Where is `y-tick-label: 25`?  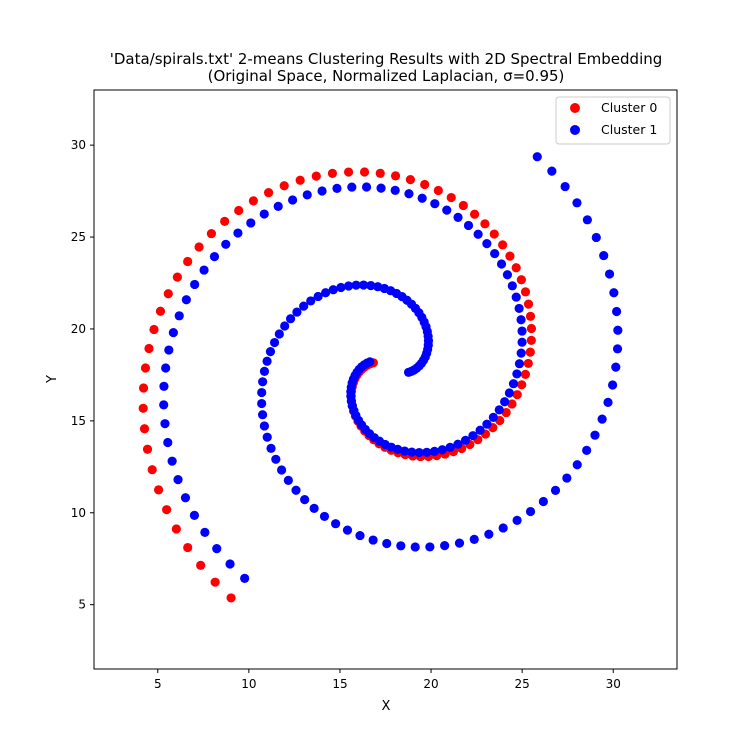 y-tick-label: 25 is located at coordinates (78, 237).